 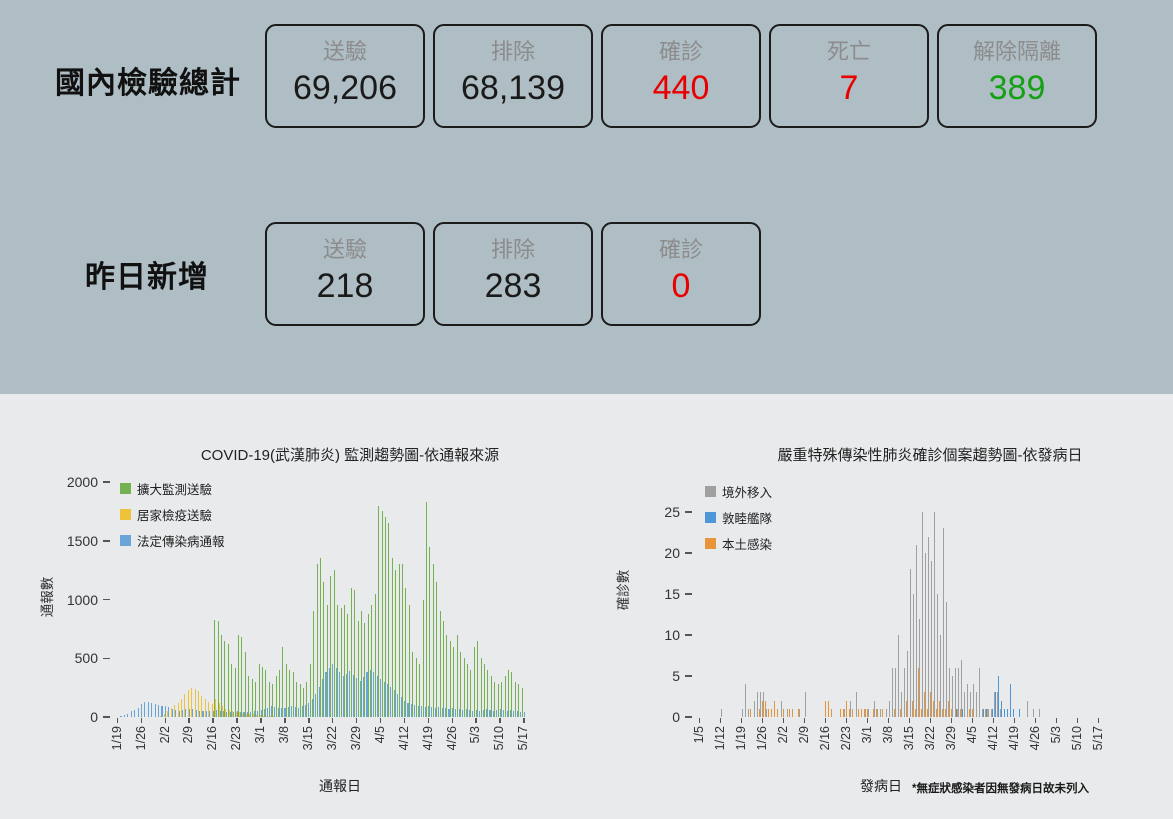 I want to click on total-row-boxes: 送驗 69,206 排除 68,139 確診 440 死亡 7 解除隔離 389, so click(x=681, y=76).